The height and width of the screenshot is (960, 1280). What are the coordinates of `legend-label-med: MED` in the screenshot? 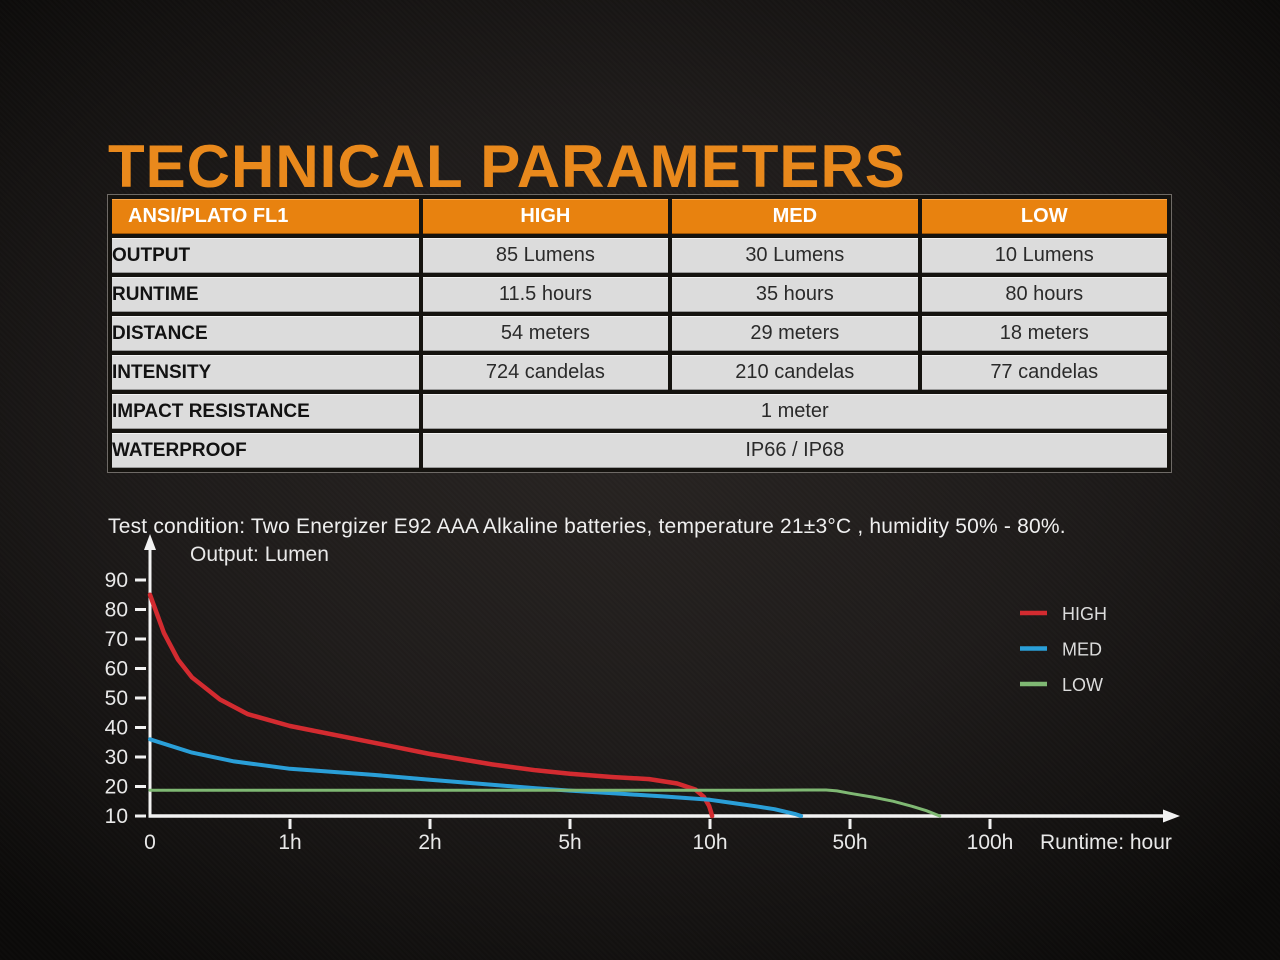 It's located at (1082, 650).